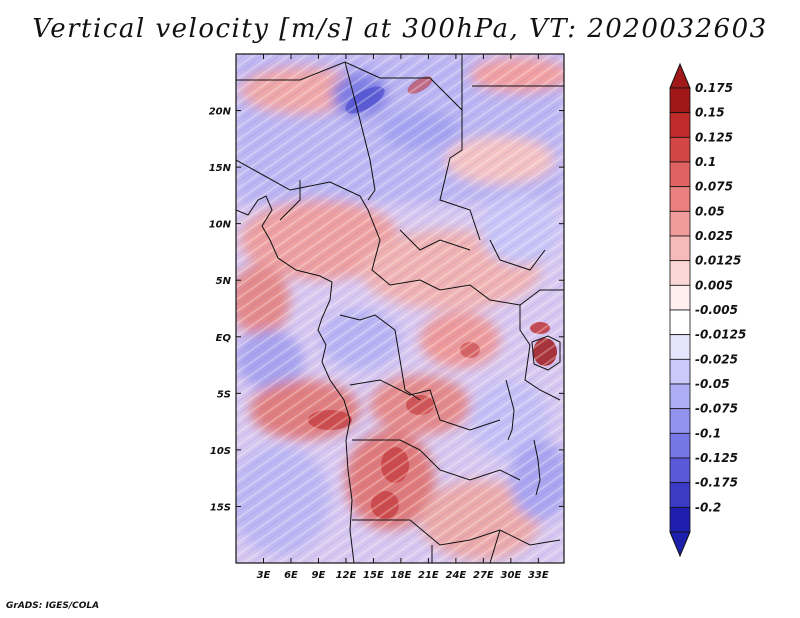 Image resolution: width=800 pixels, height=618 pixels. What do you see at coordinates (680, 544) in the screenshot?
I see `colorbar-bottom-cap` at bounding box center [680, 544].